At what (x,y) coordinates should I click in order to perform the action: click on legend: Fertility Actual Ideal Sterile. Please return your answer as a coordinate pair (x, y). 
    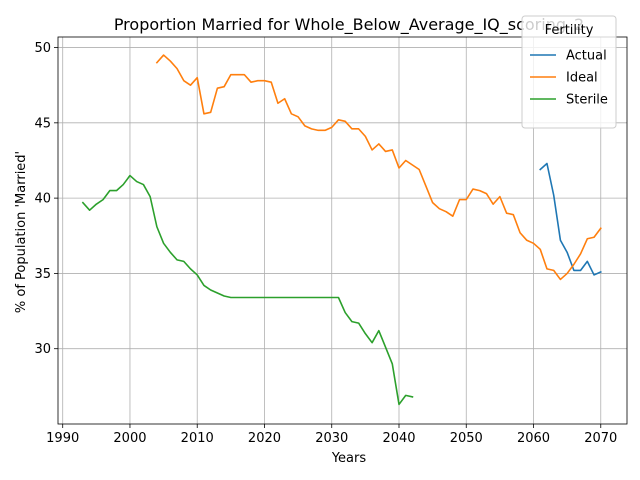
    Looking at the image, I should click on (569, 72).